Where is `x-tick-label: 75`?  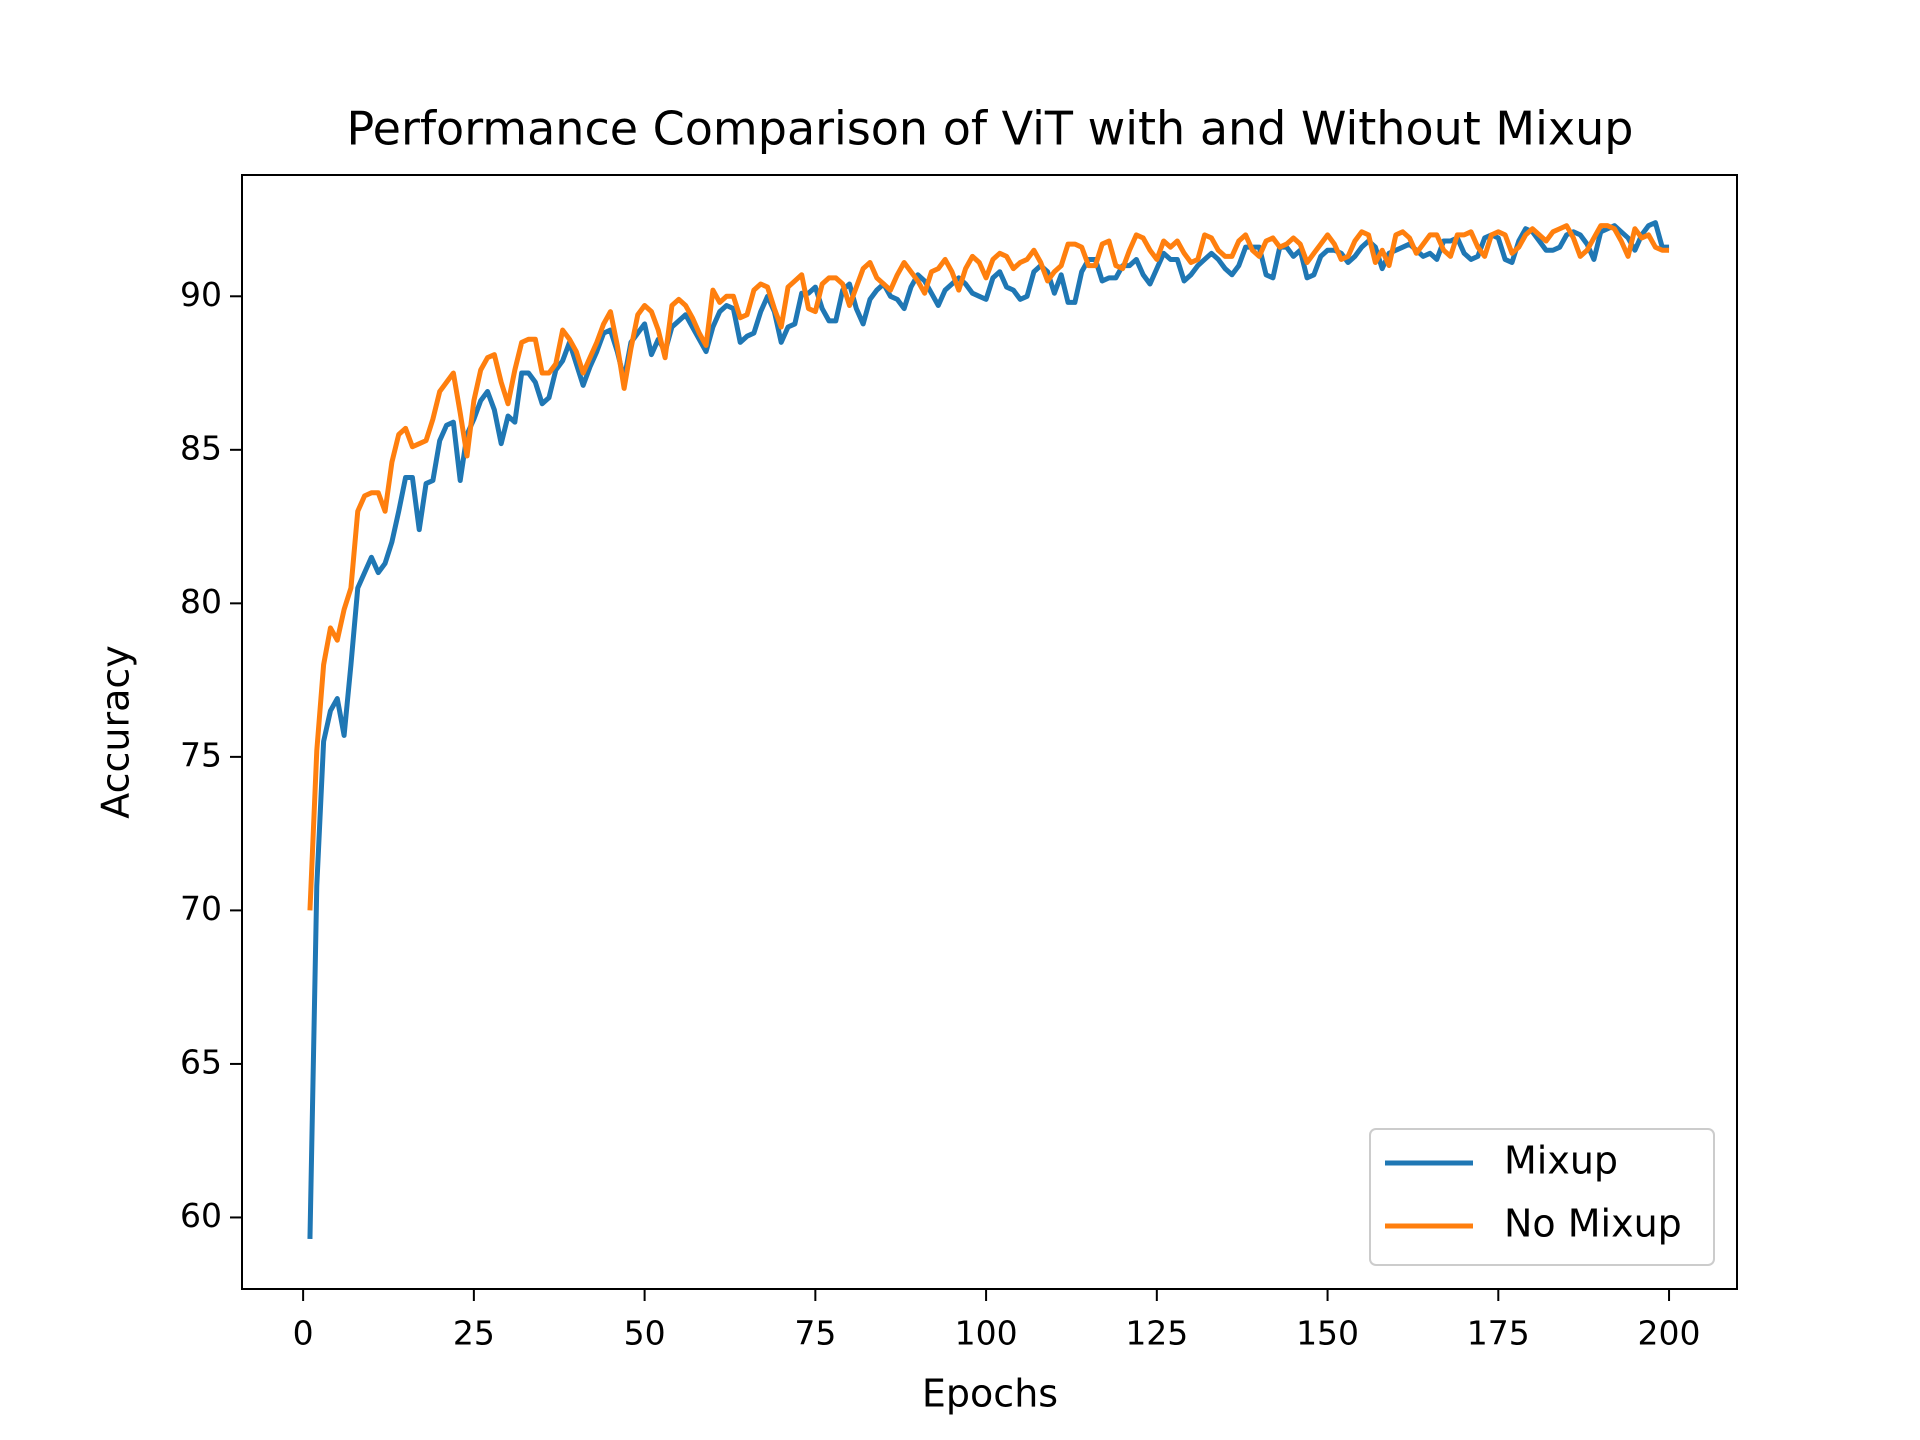 x-tick-label: 75 is located at coordinates (815, 1333).